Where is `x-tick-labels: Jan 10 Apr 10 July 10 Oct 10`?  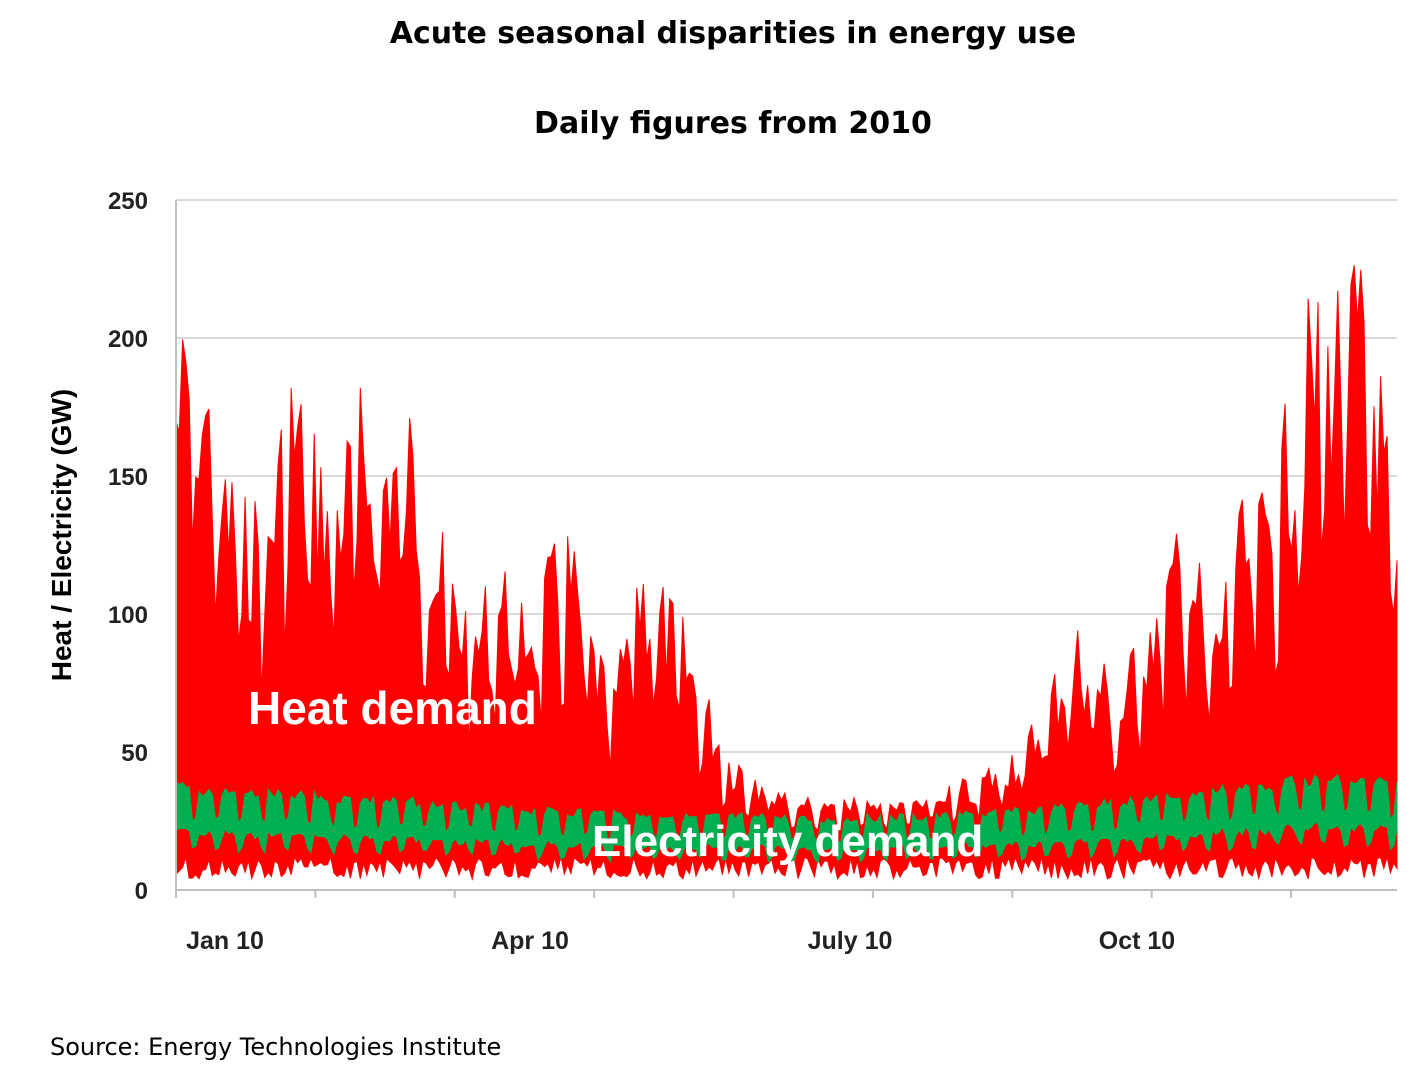
x-tick-labels: Jan 10 Apr 10 July 10 Oct 10 is located at coordinates (680, 941).